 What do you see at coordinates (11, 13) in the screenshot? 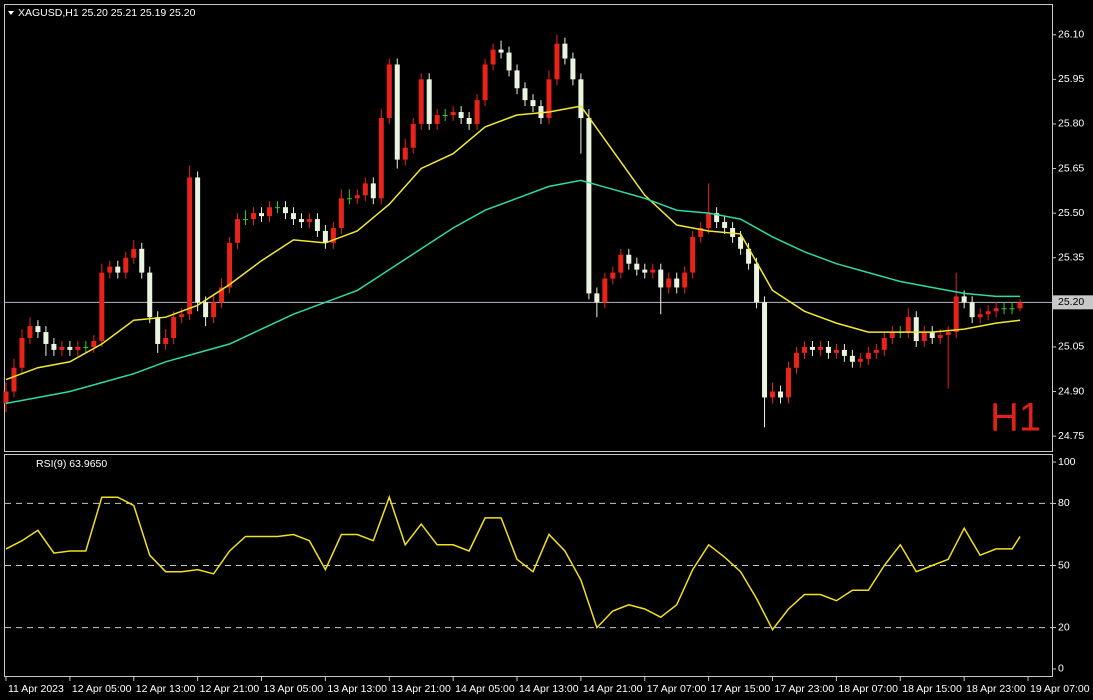
I see `menu-arrow` at bounding box center [11, 13].